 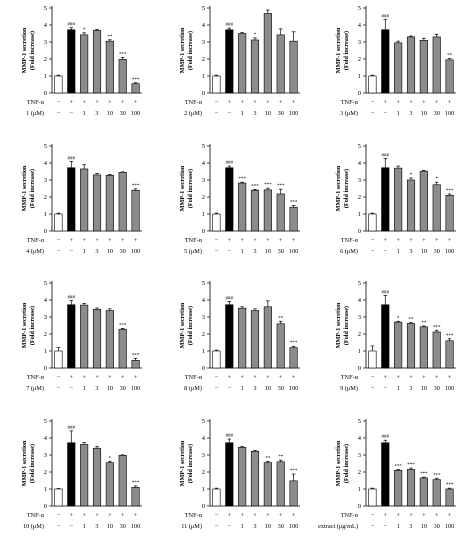 What do you see at coordinates (424, 388) in the screenshot?
I see `dose-label: 10` at bounding box center [424, 388].